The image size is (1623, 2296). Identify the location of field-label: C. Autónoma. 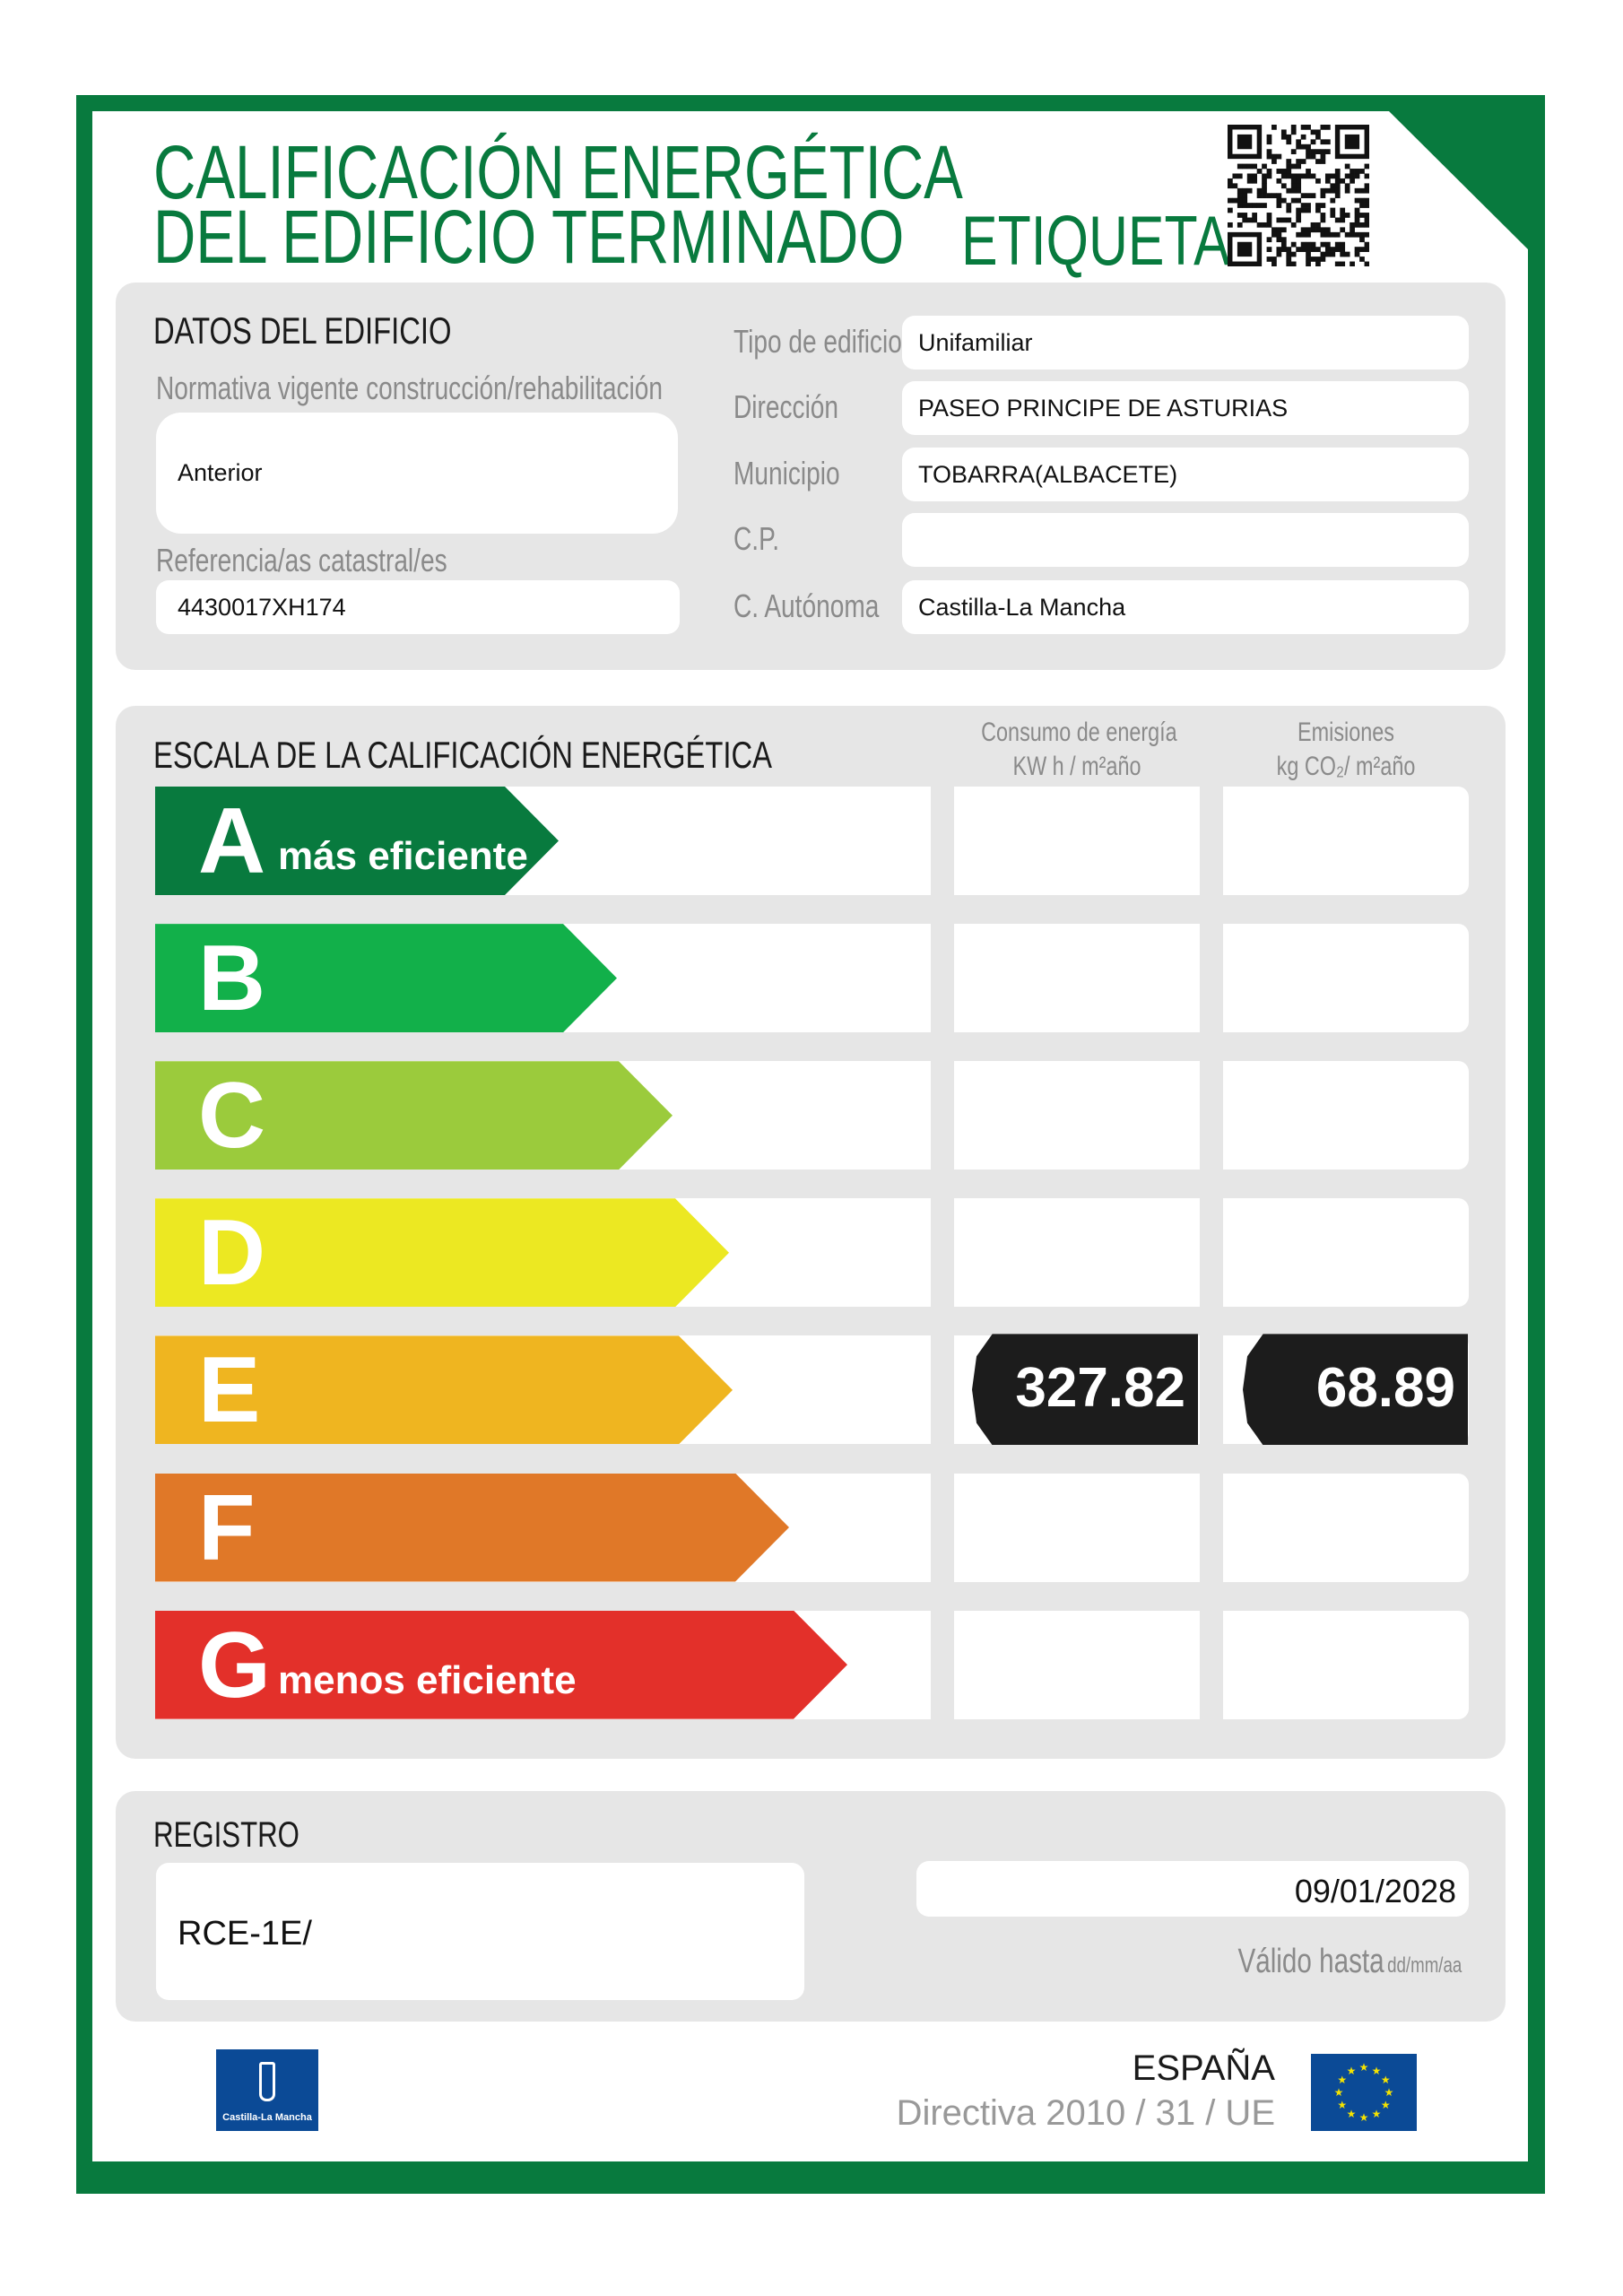
(806, 605).